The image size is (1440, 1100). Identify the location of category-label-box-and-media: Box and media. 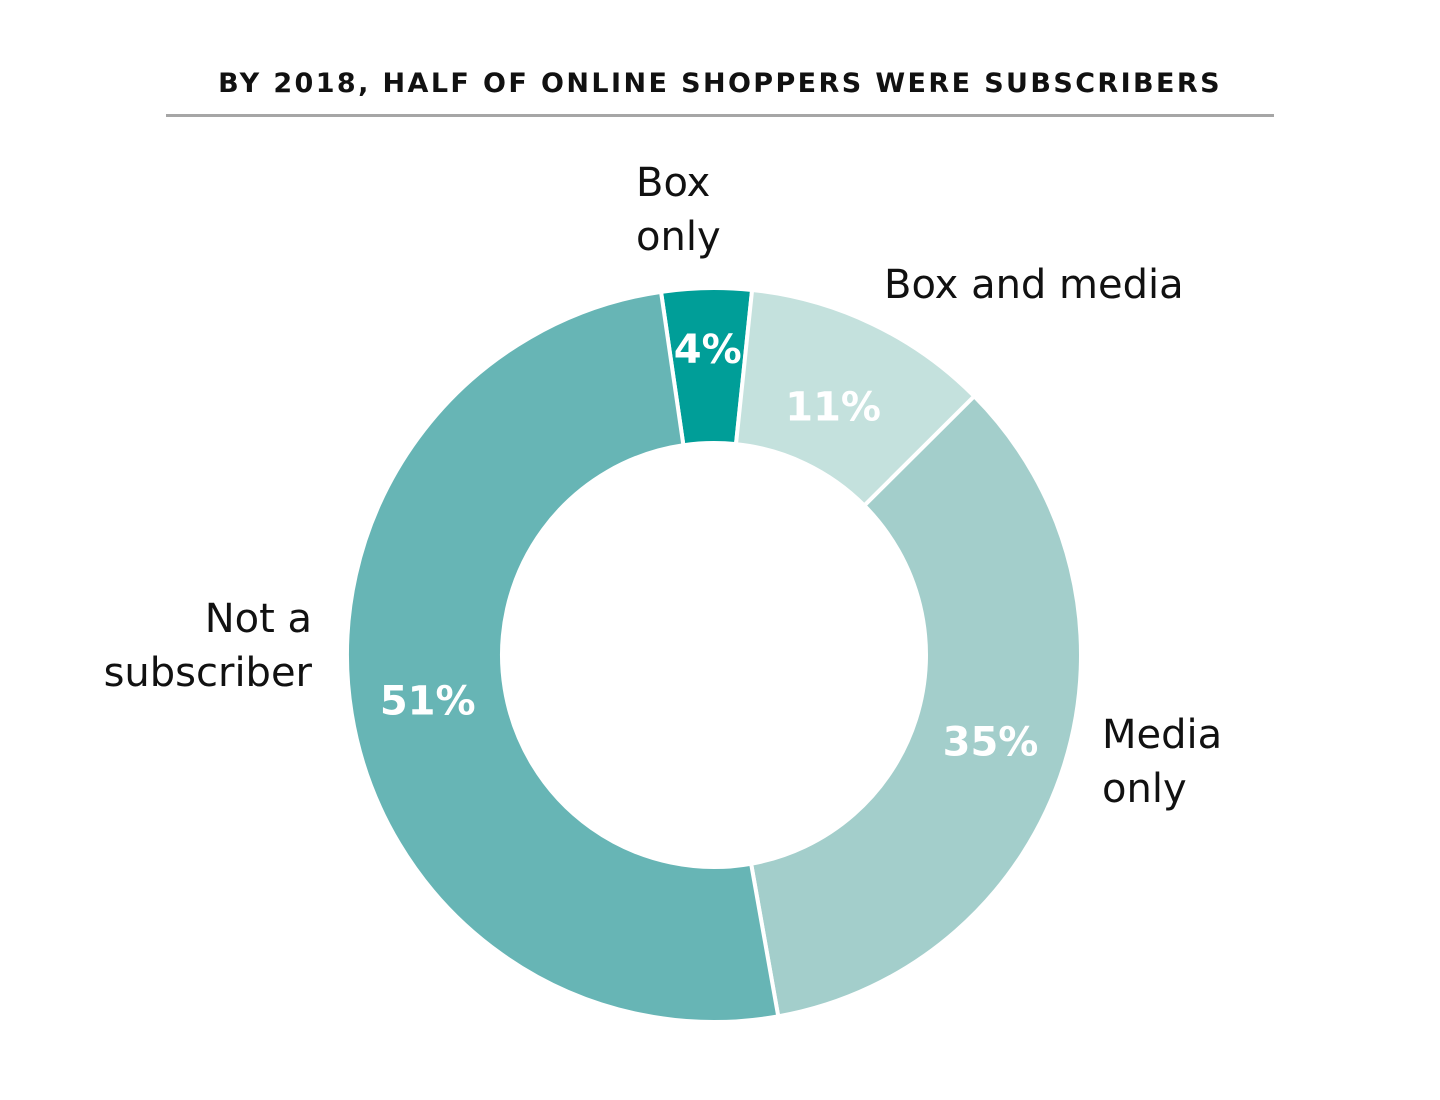
(1034, 285).